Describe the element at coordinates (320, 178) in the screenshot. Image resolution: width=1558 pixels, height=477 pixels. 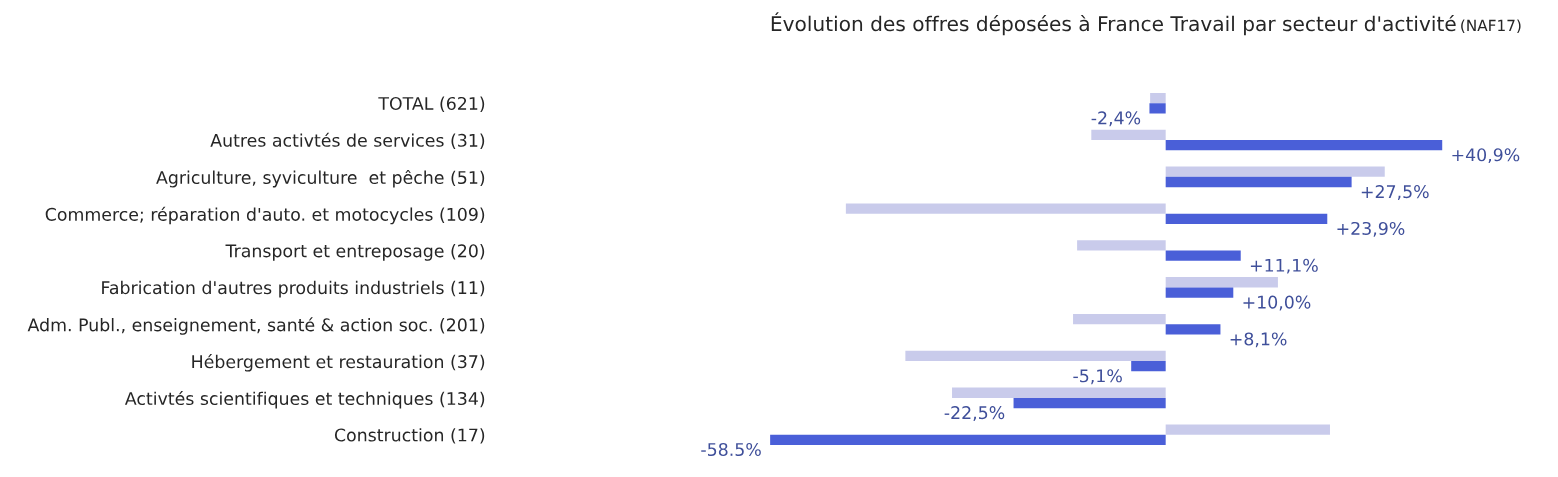
I see `y-tick-label: Agriculture, syviculture et pêche (51)` at that location.